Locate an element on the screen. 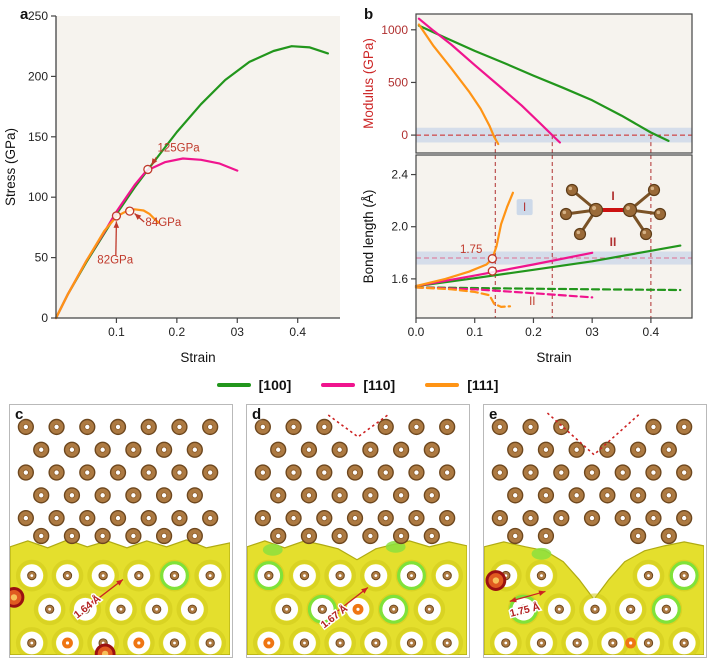 The image size is (715, 669). annotation-text: 82GPa is located at coordinates (115, 261).